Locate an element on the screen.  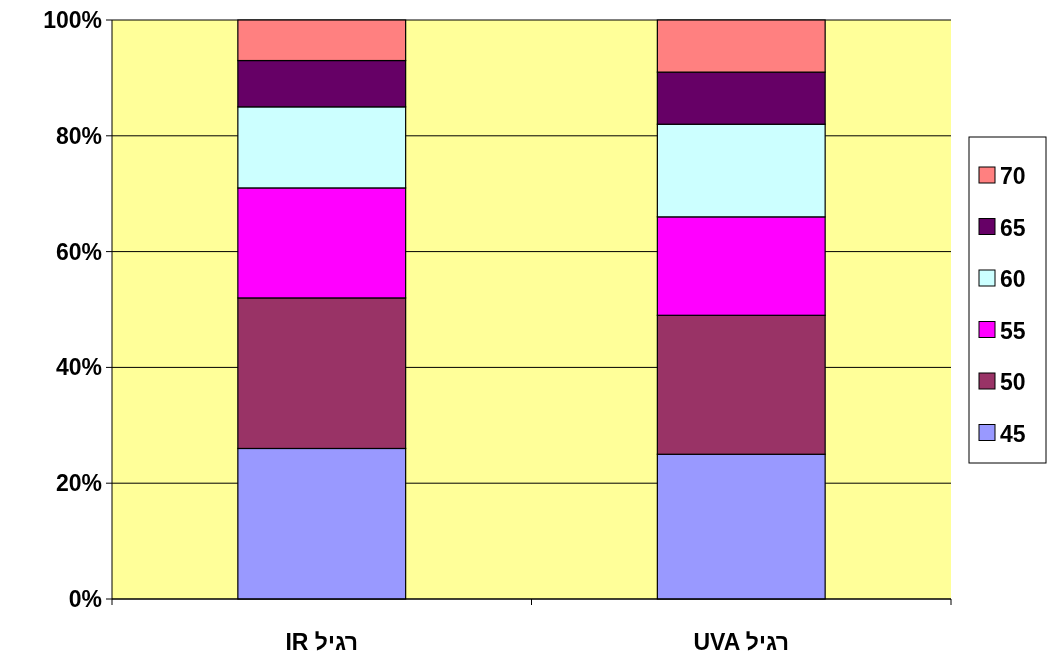
legend-label: 50 is located at coordinates (1013, 382).